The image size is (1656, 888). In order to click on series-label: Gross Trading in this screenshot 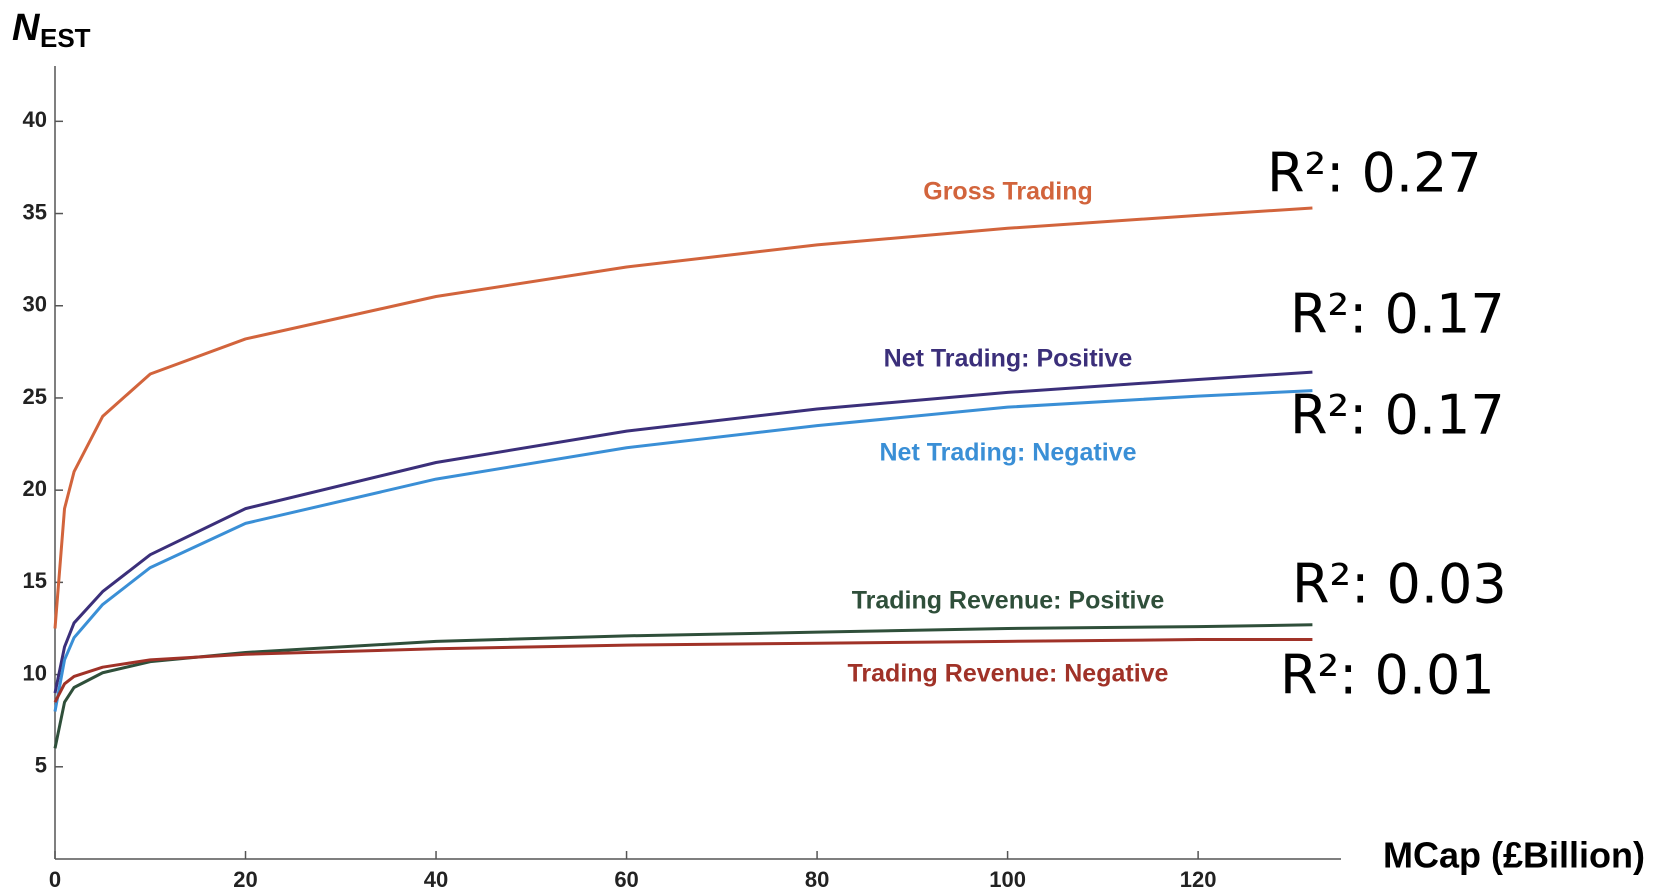, I will do `click(1007, 192)`.